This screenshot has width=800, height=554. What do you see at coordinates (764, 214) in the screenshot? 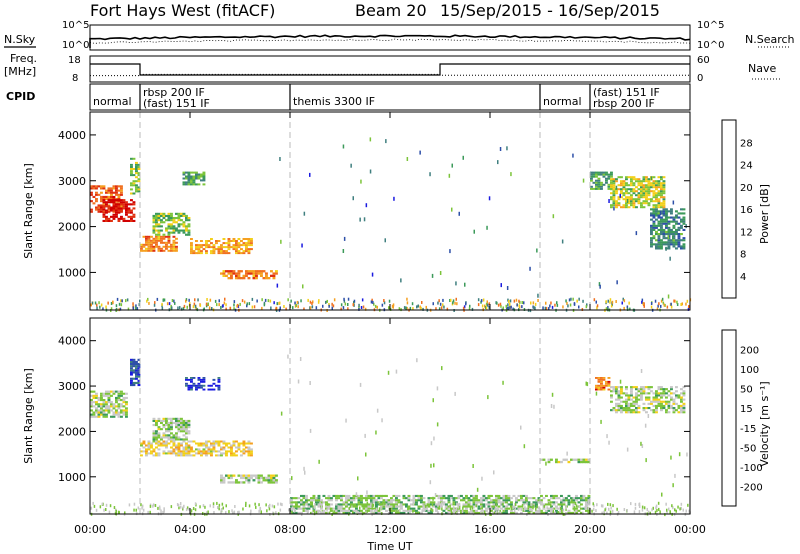
I see `power-colorbar-label: Power [dB]` at bounding box center [764, 214].